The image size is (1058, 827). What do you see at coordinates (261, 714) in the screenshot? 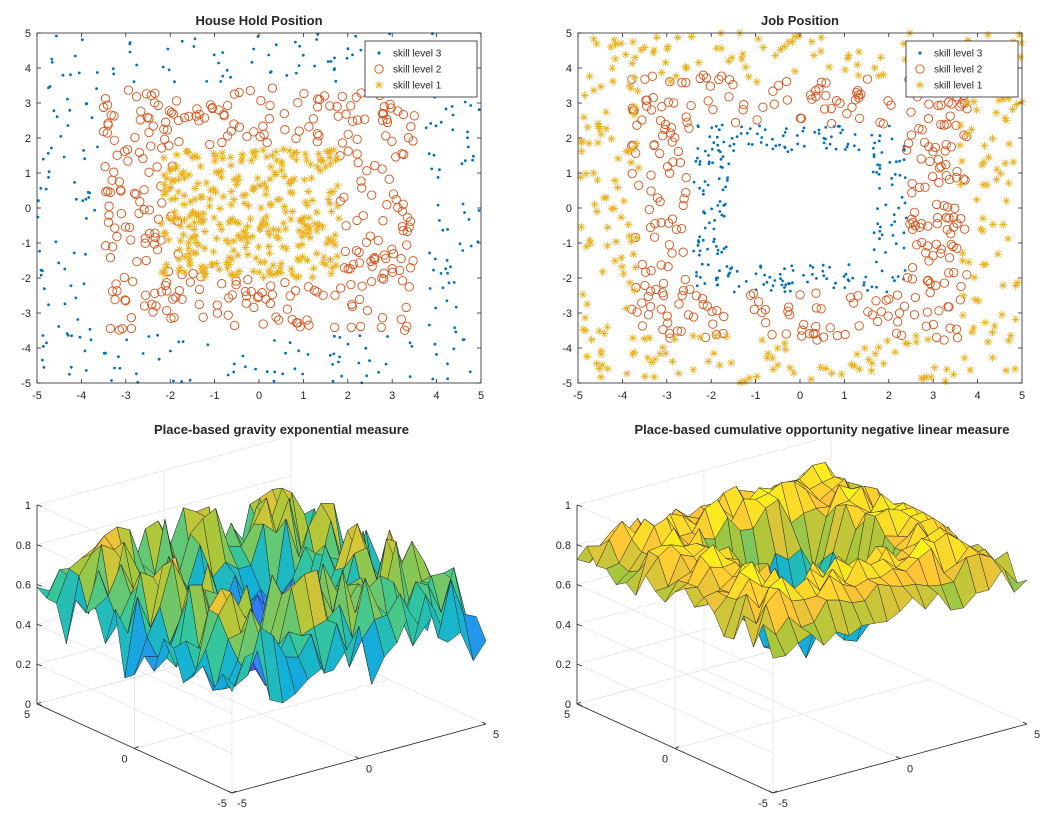
I see `grid-line` at bounding box center [261, 714].